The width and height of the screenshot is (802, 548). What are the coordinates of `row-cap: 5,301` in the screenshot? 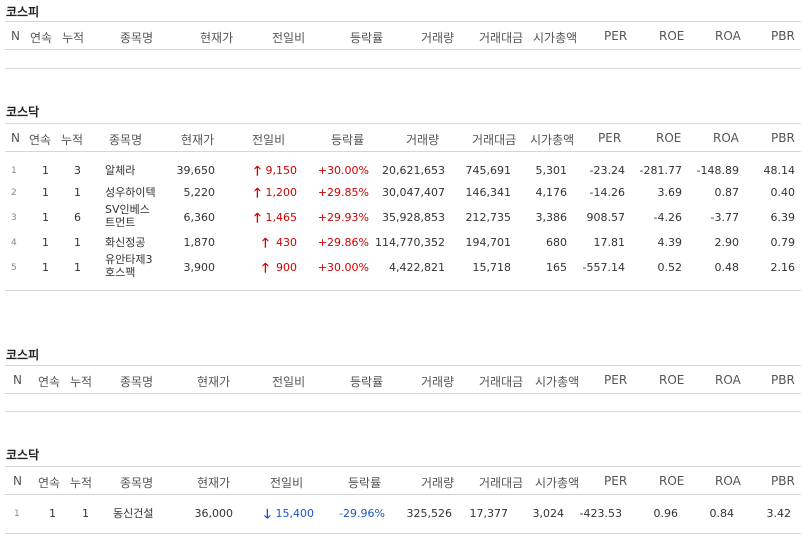 It's located at (551, 170).